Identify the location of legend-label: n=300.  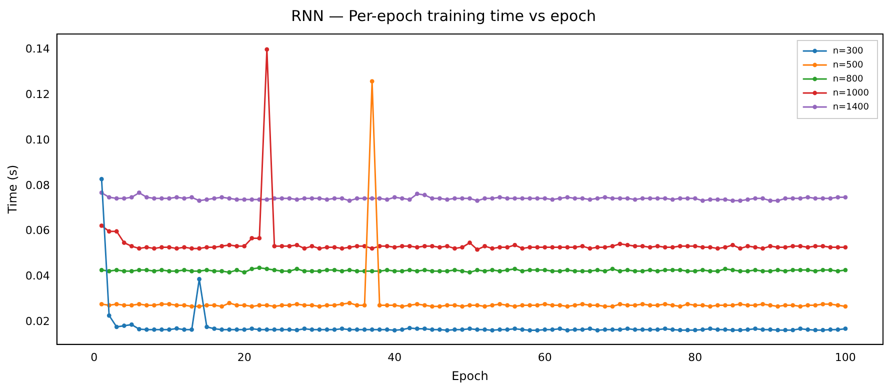
(848, 51).